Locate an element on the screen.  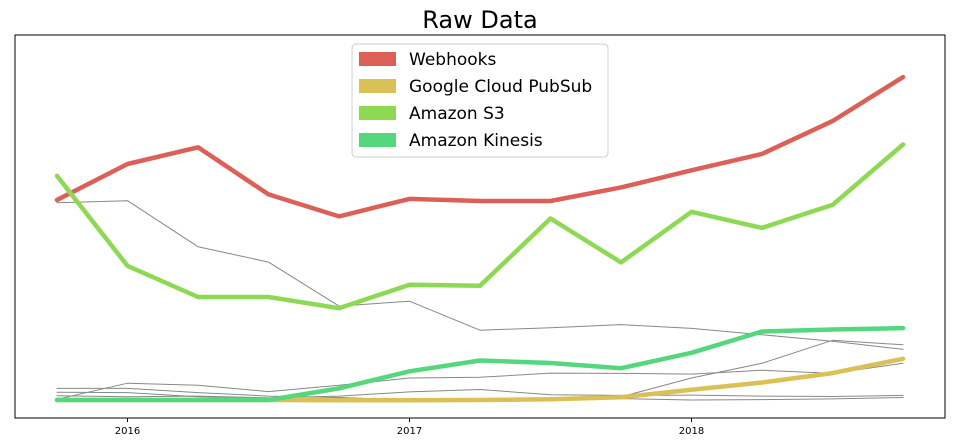
legend-swatch-webhooks is located at coordinates (377, 59).